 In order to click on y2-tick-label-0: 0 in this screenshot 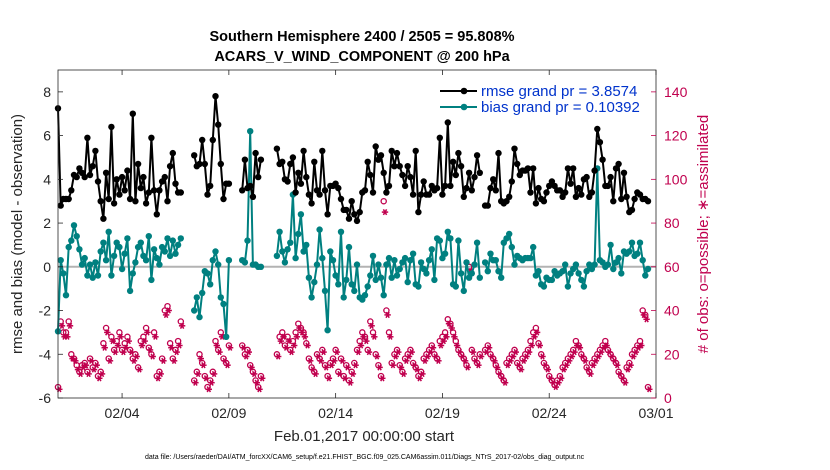, I will do `click(668, 398)`.